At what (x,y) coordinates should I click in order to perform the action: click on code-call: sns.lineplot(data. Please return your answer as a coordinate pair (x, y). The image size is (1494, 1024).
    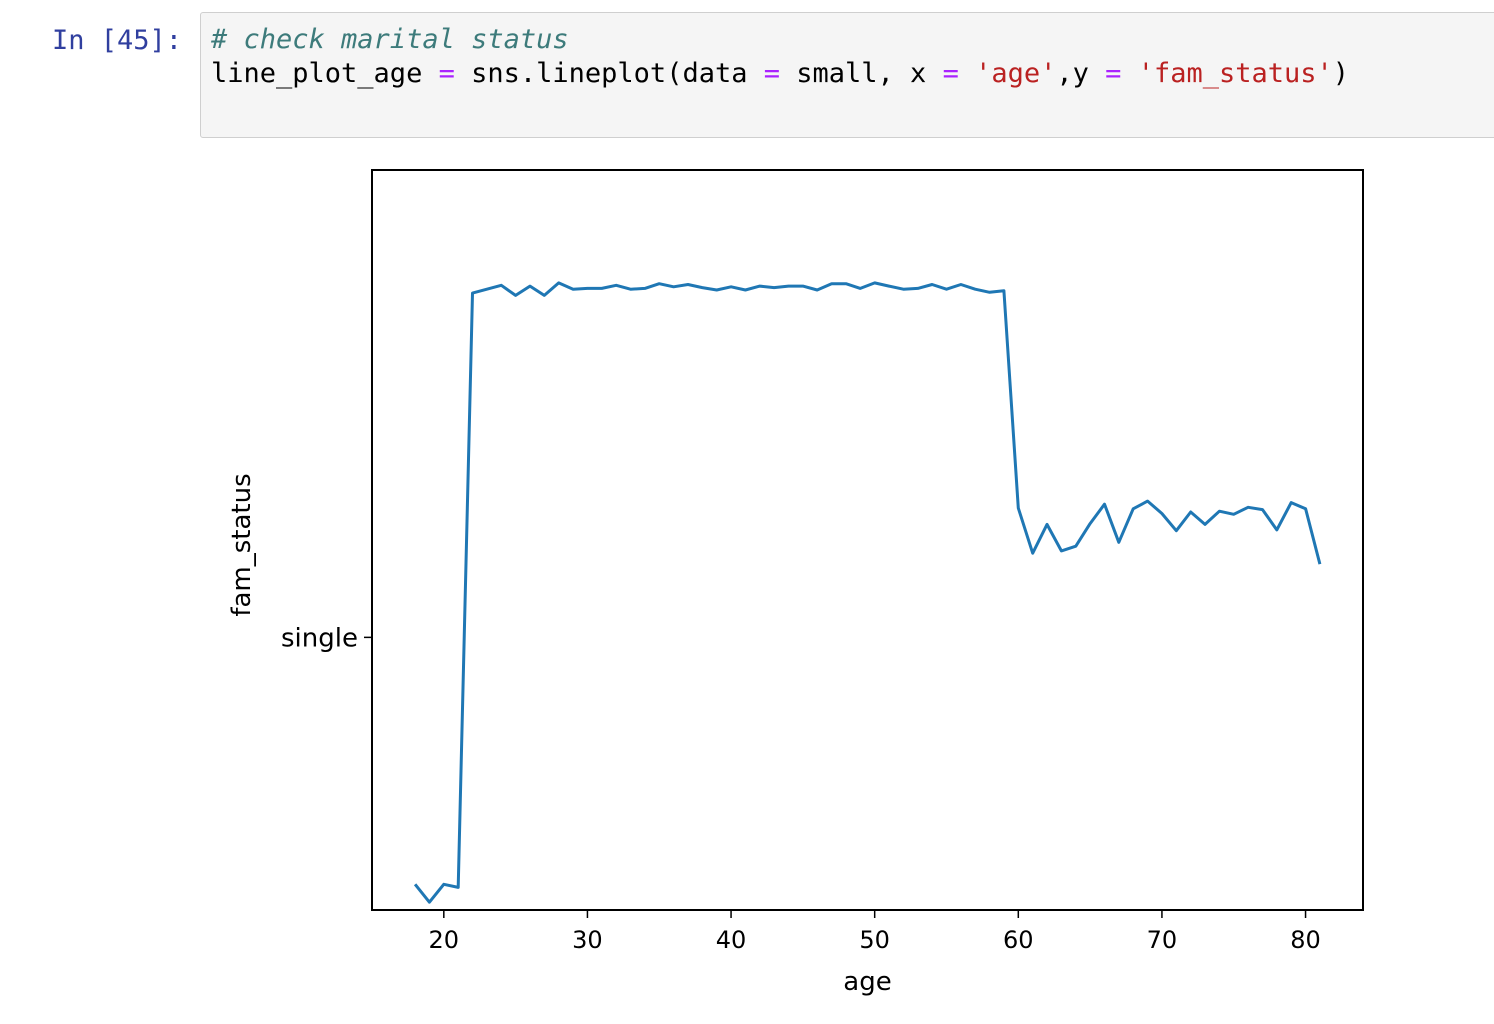
    Looking at the image, I should click on (609, 73).